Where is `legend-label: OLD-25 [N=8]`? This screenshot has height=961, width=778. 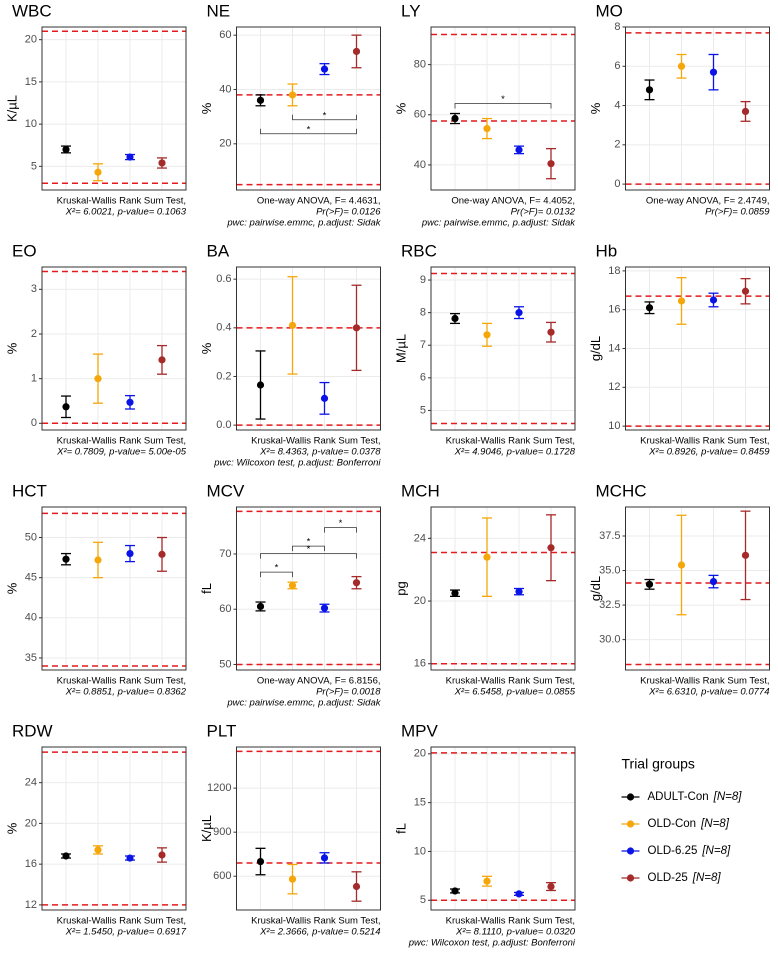
legend-label: OLD-25 [N=8] is located at coordinates (685, 878).